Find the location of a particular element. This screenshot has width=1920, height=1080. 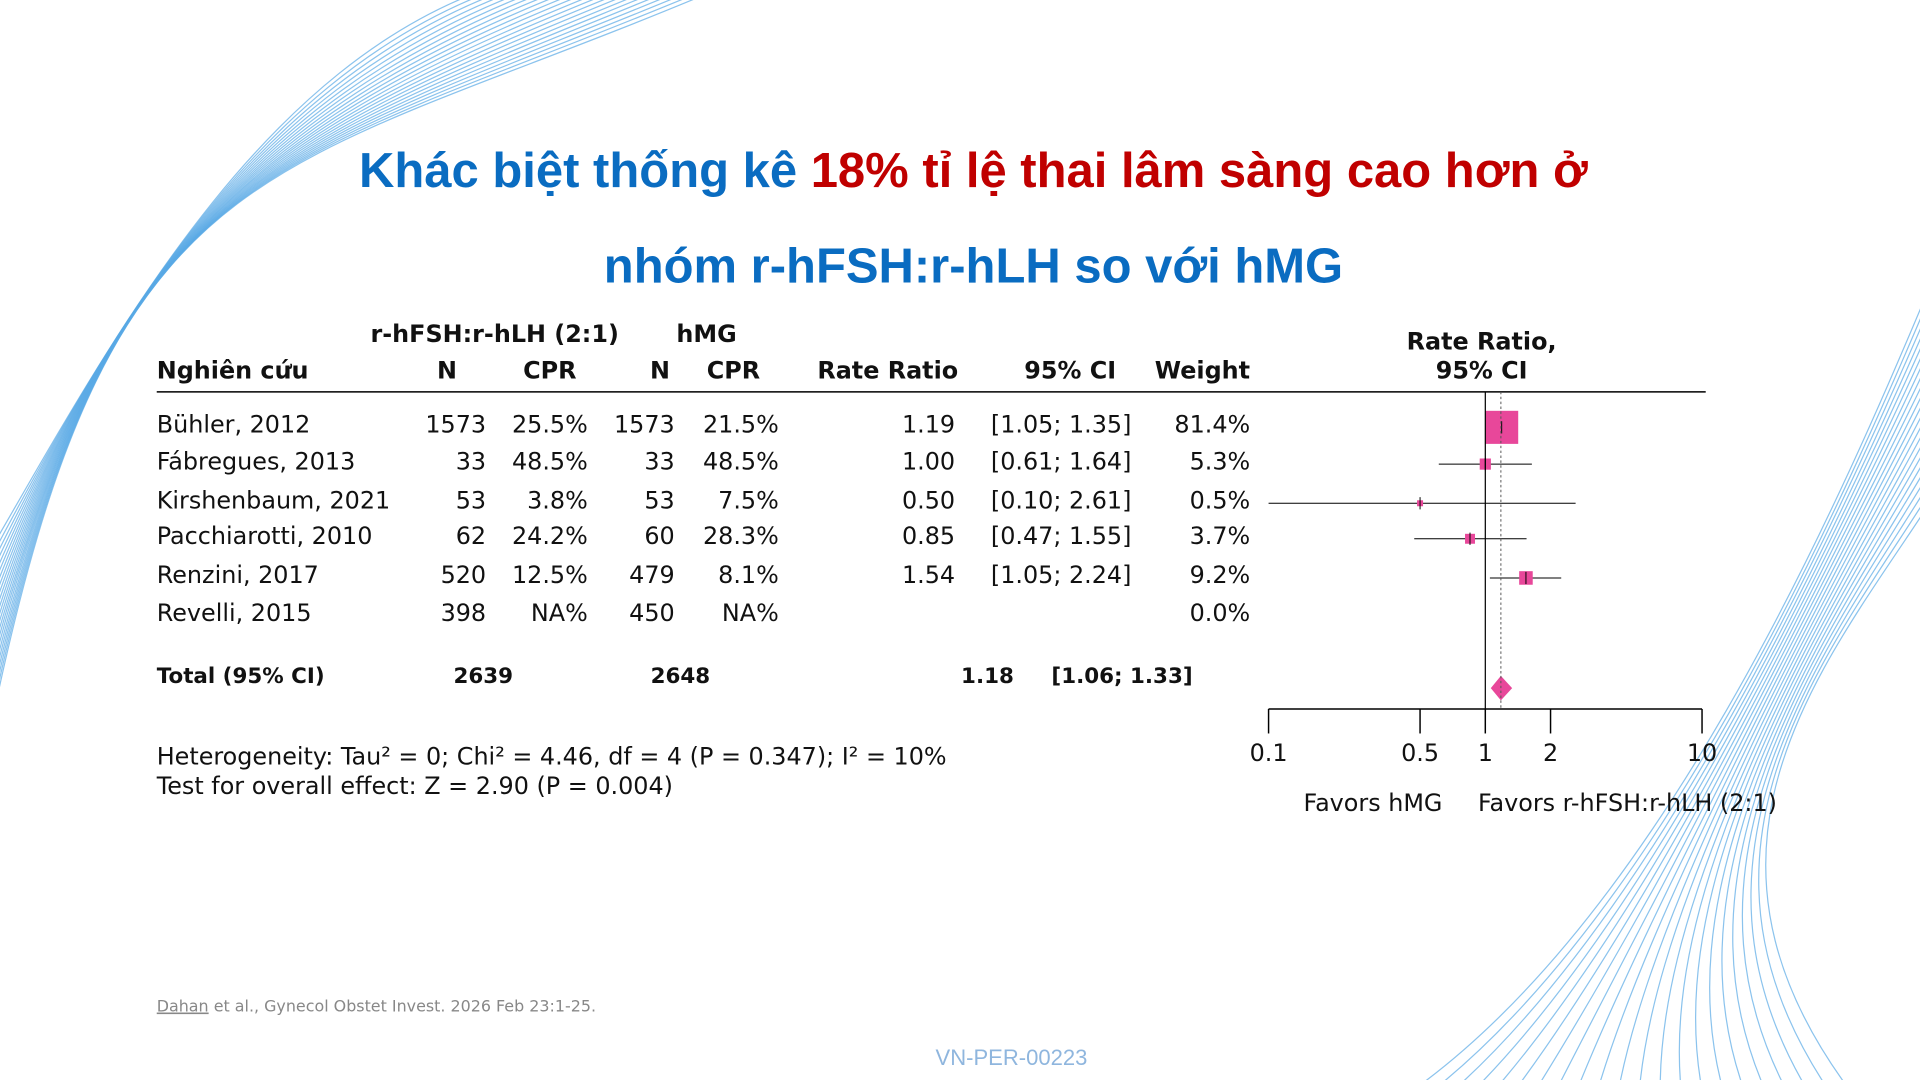

ci-label: [0.61; 1.64] is located at coordinates (1061, 461).